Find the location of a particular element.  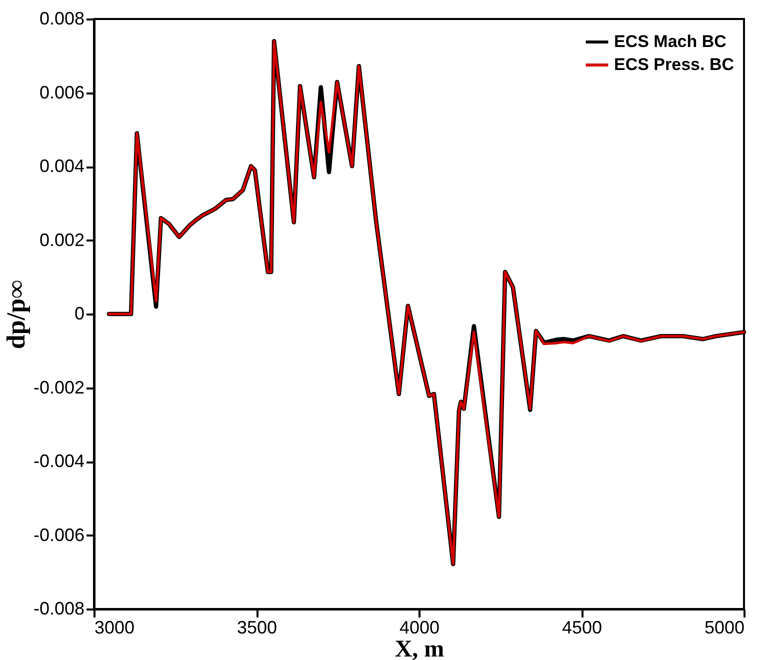

y-tick-label: -0.002 is located at coordinates (58, 387).